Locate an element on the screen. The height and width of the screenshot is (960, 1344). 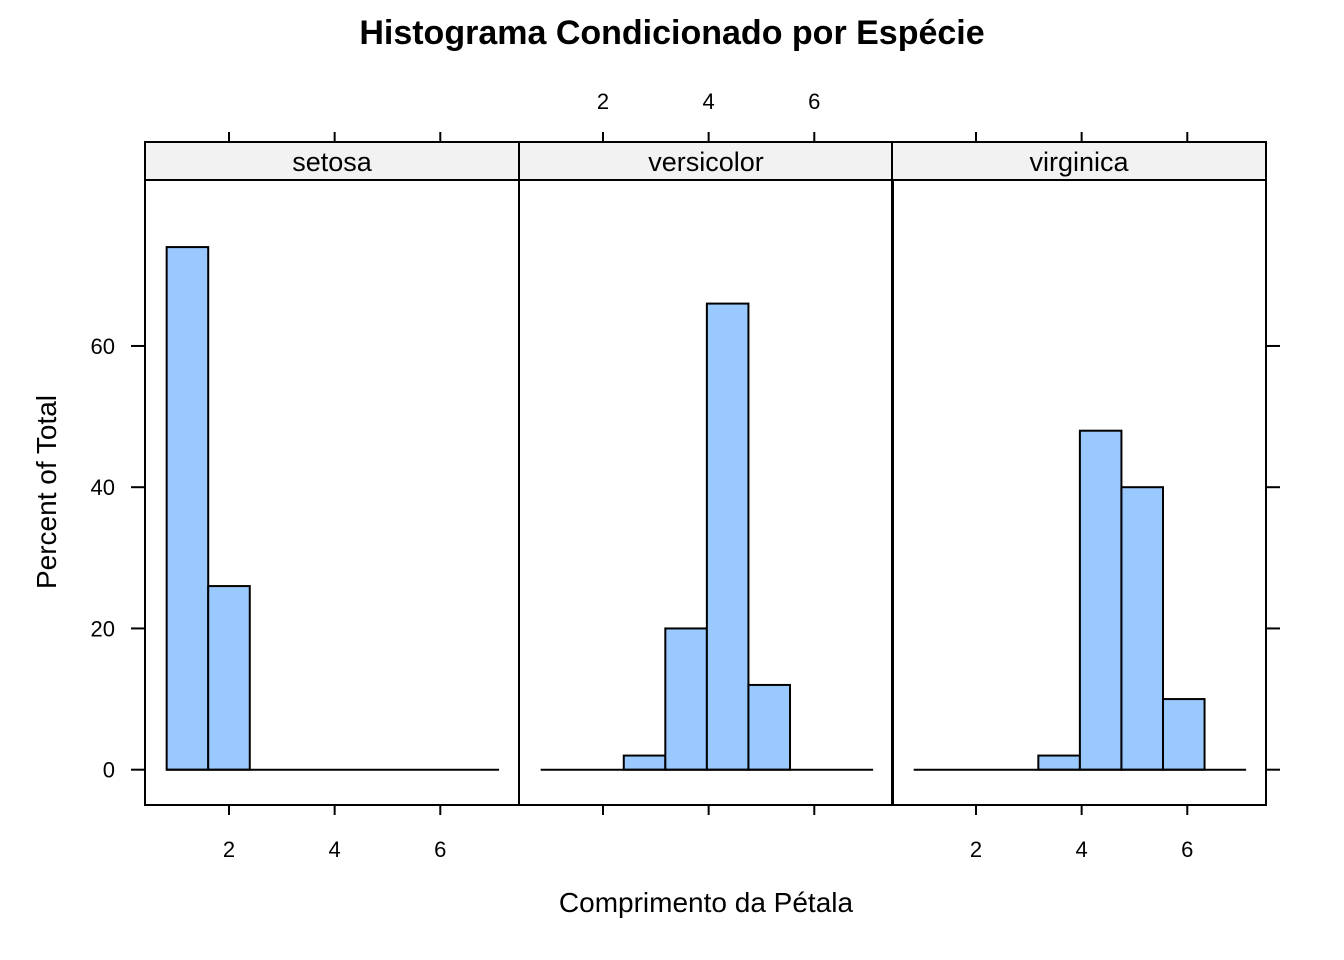
y-axis-title: Percent of Total is located at coordinates (46, 492).